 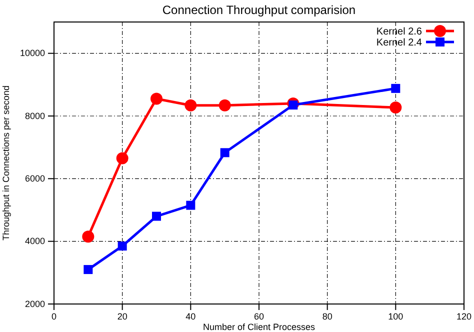 I want to click on x-tick-label: 0, so click(x=54, y=316).